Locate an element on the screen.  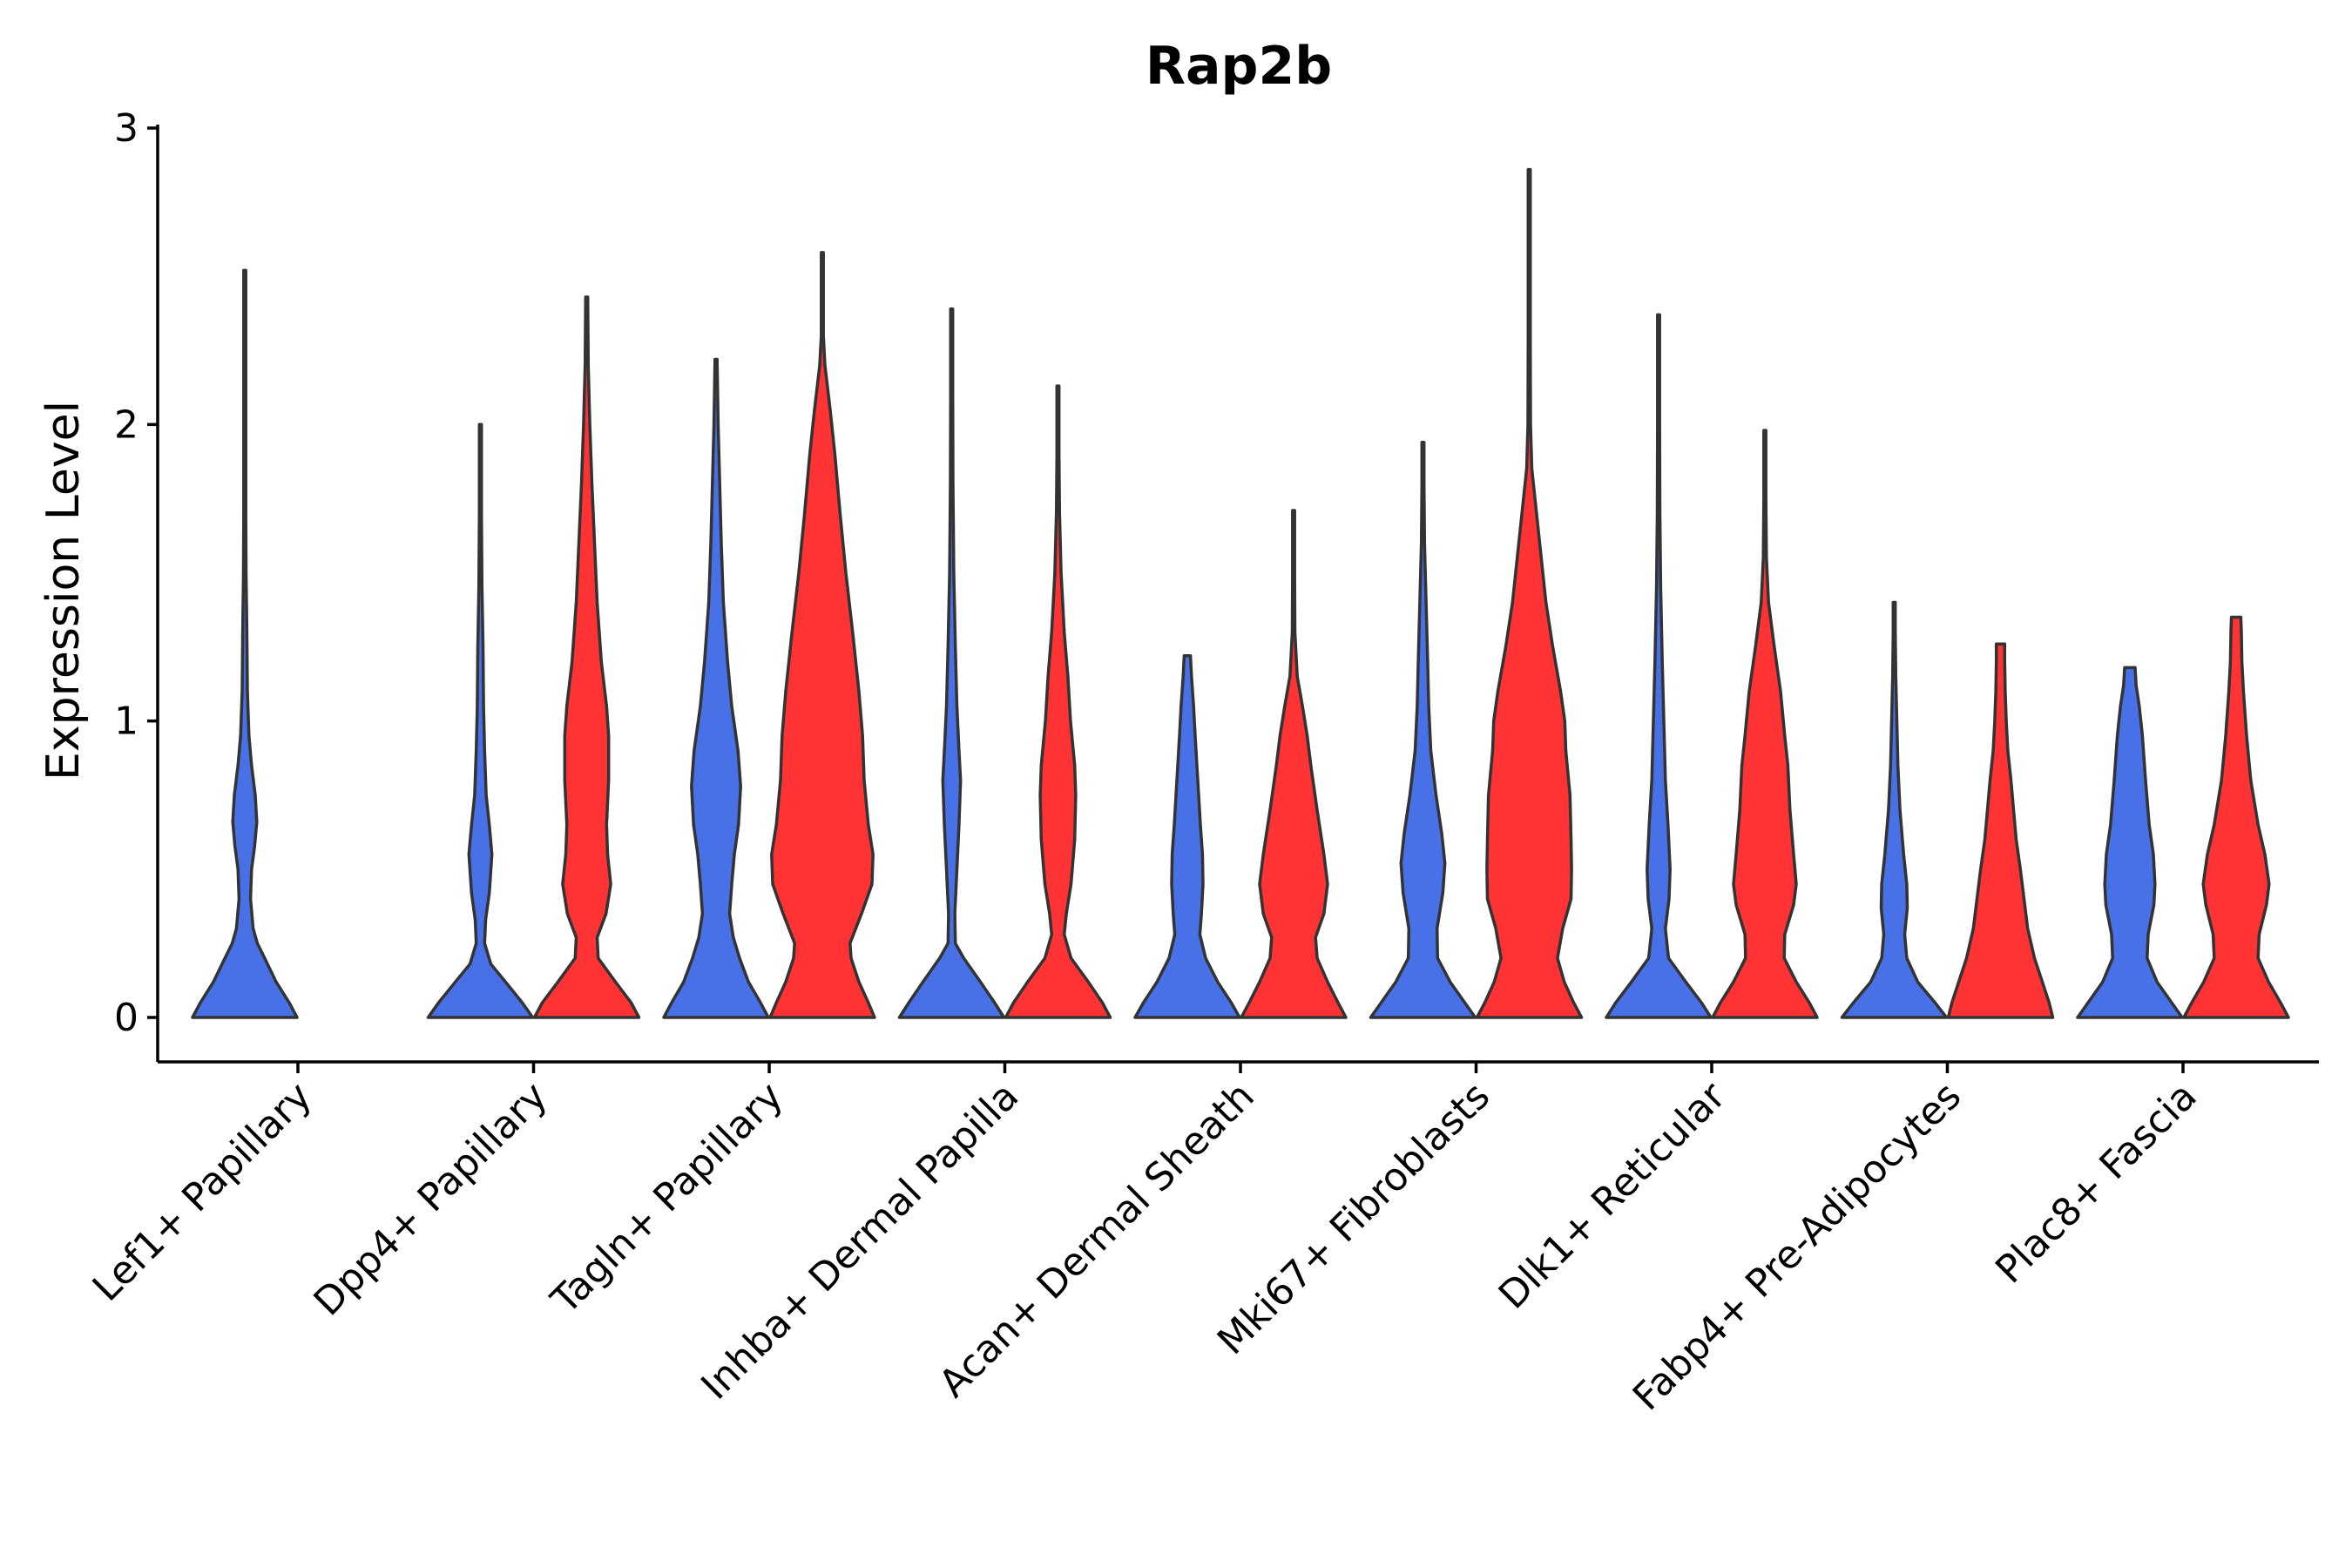
y-axis-label: Expression Level is located at coordinates (64, 591).